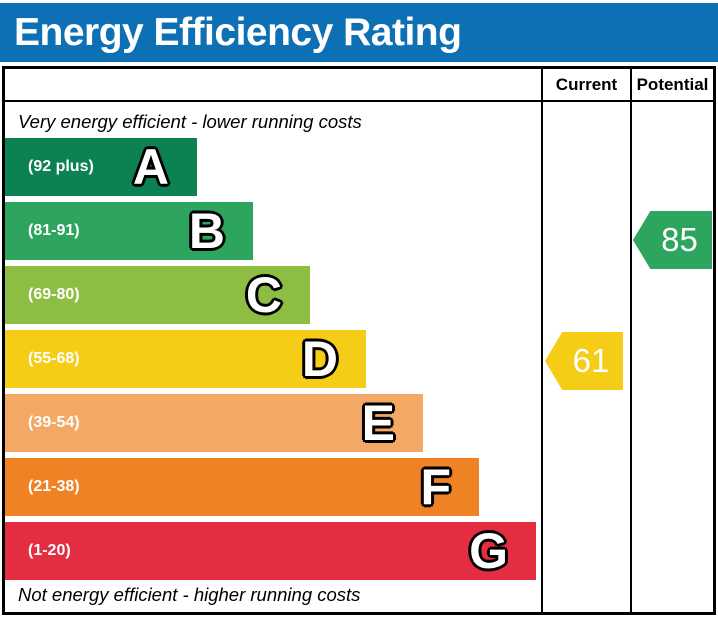  I want to click on potential-column-divider, so click(631, 340).